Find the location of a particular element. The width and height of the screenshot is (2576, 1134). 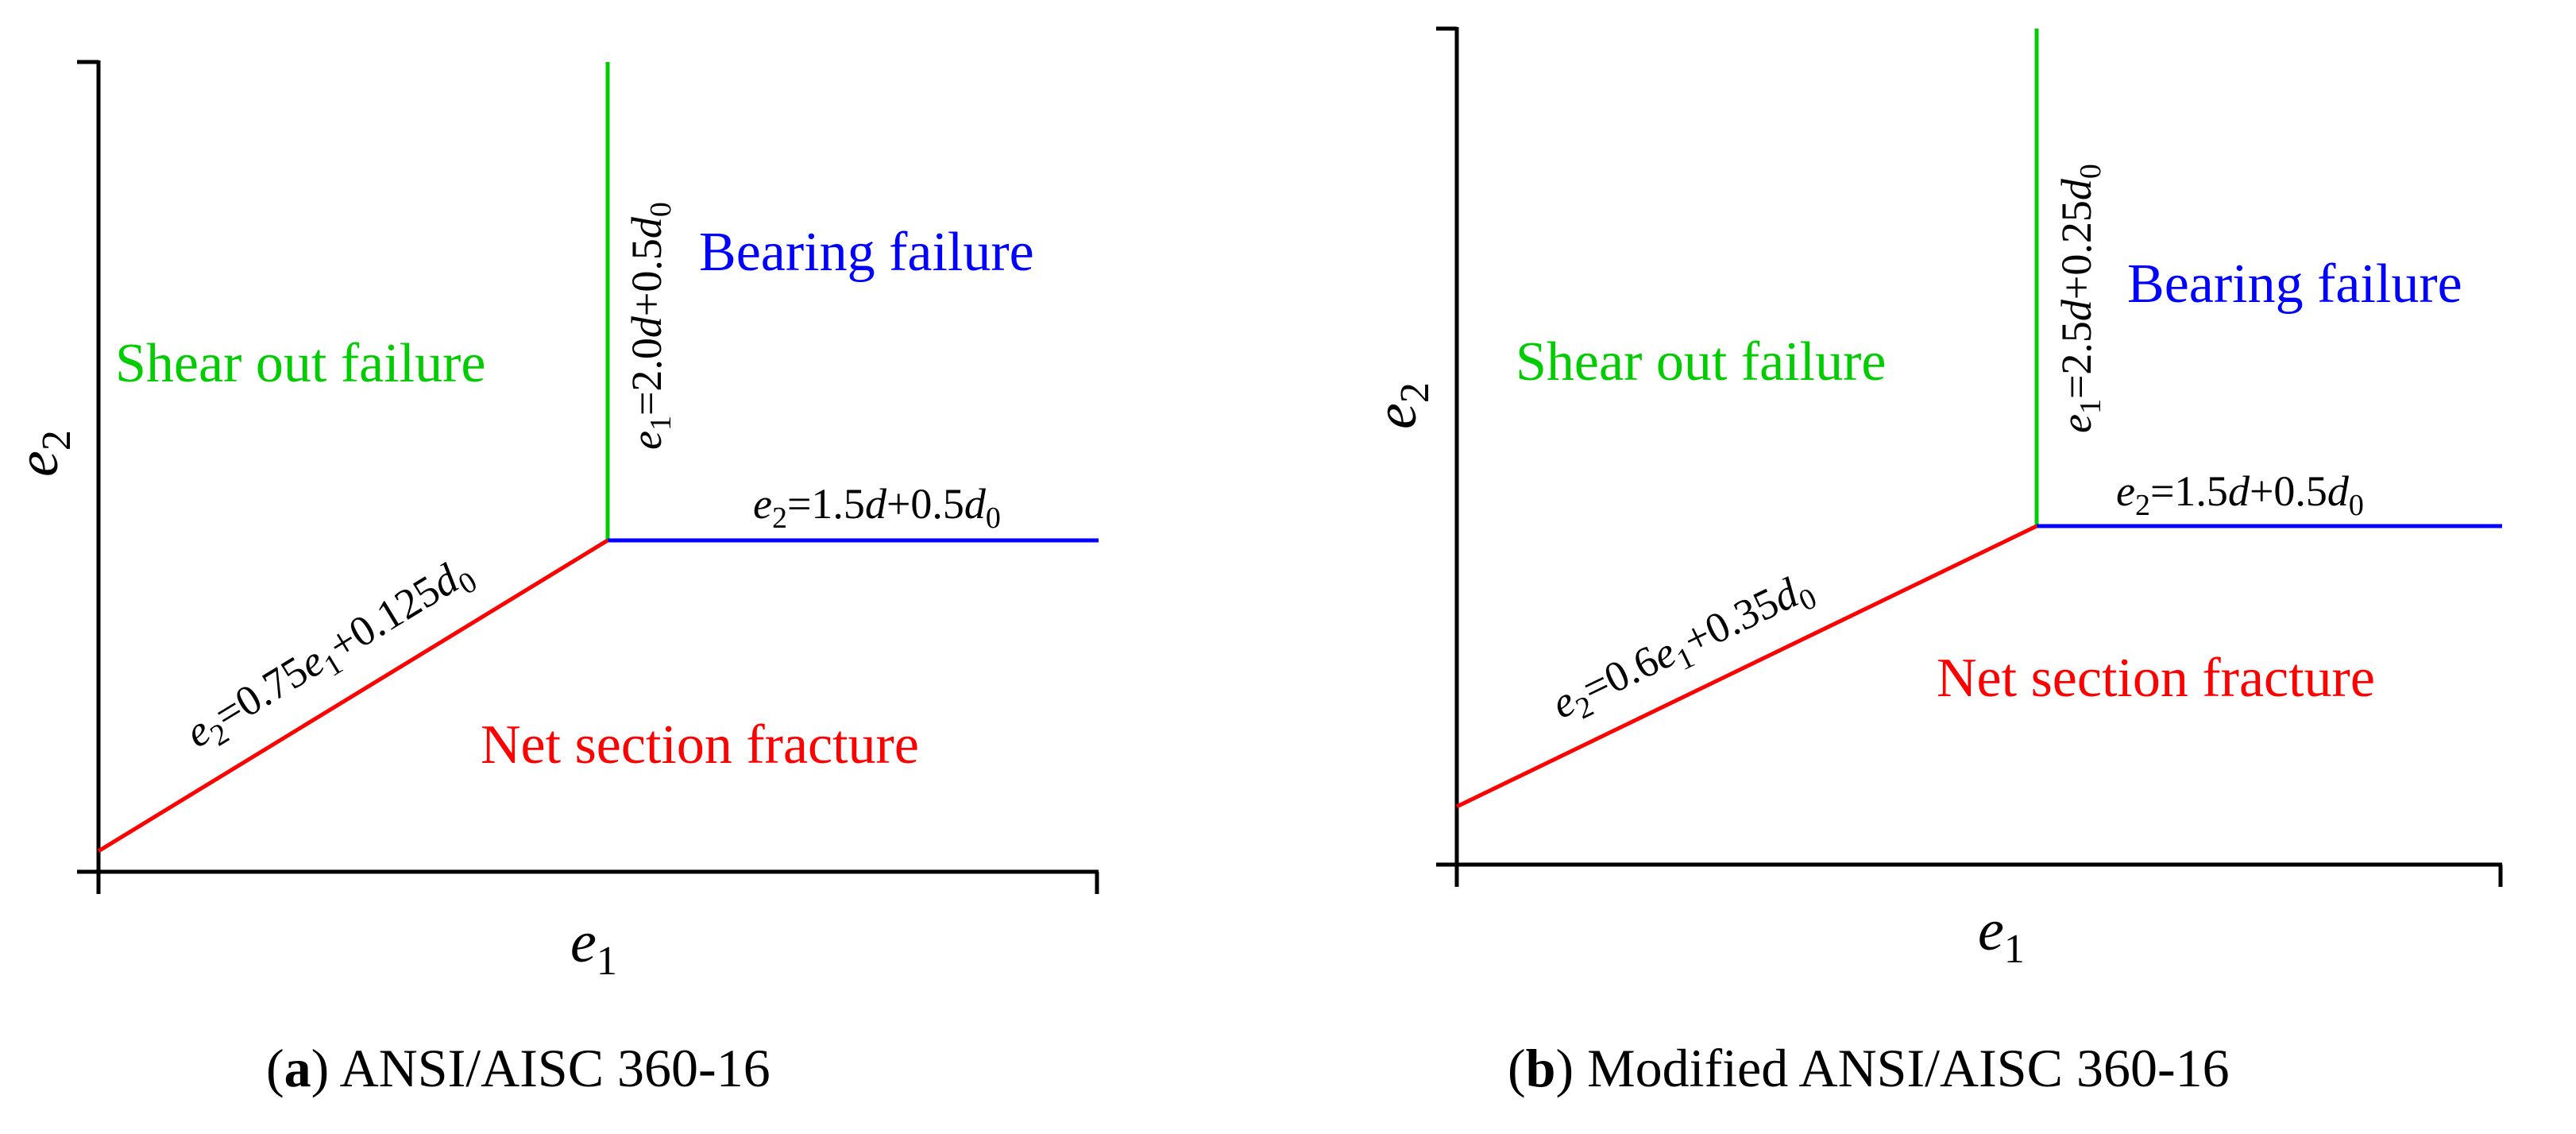

panel-a-y-axis-label: e2 is located at coordinates (42, 453).